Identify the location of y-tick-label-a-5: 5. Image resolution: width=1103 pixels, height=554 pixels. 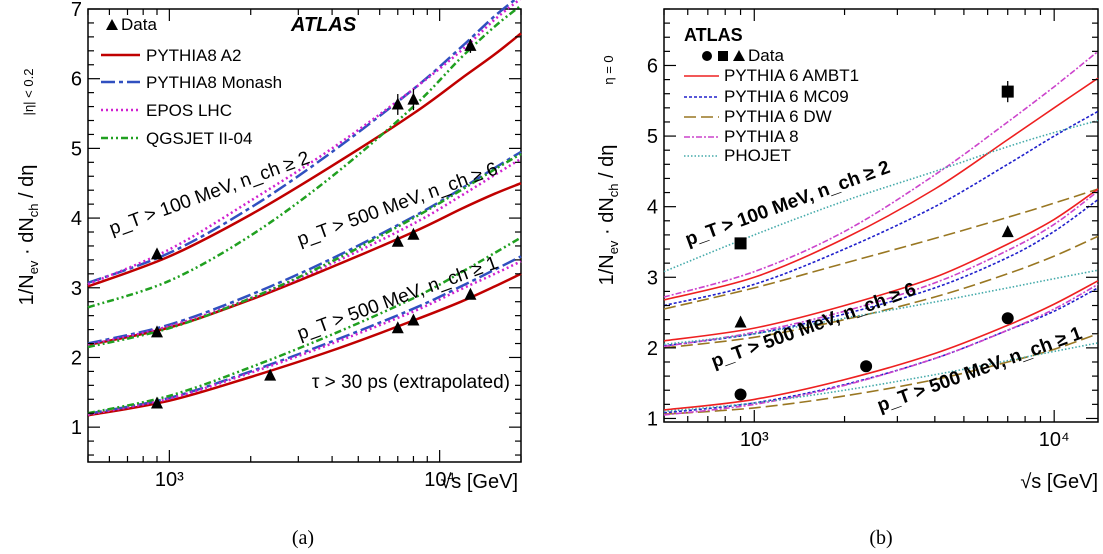
(76, 149).